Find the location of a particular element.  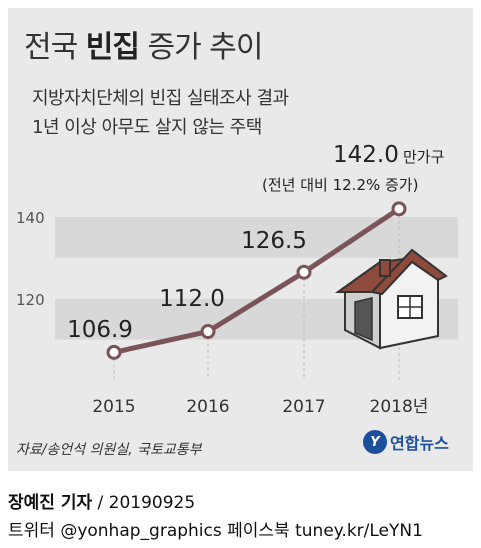

x-tick-label: 2016 is located at coordinates (207, 407).